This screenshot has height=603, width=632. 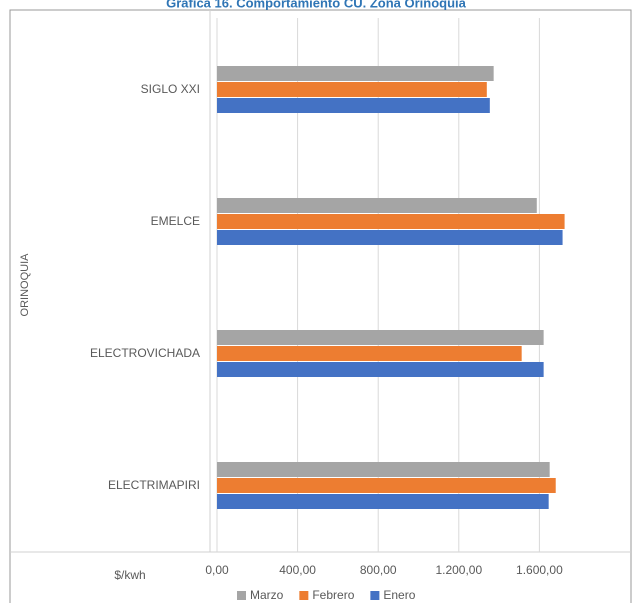 I want to click on legend-label: Marzo, so click(x=267, y=595).